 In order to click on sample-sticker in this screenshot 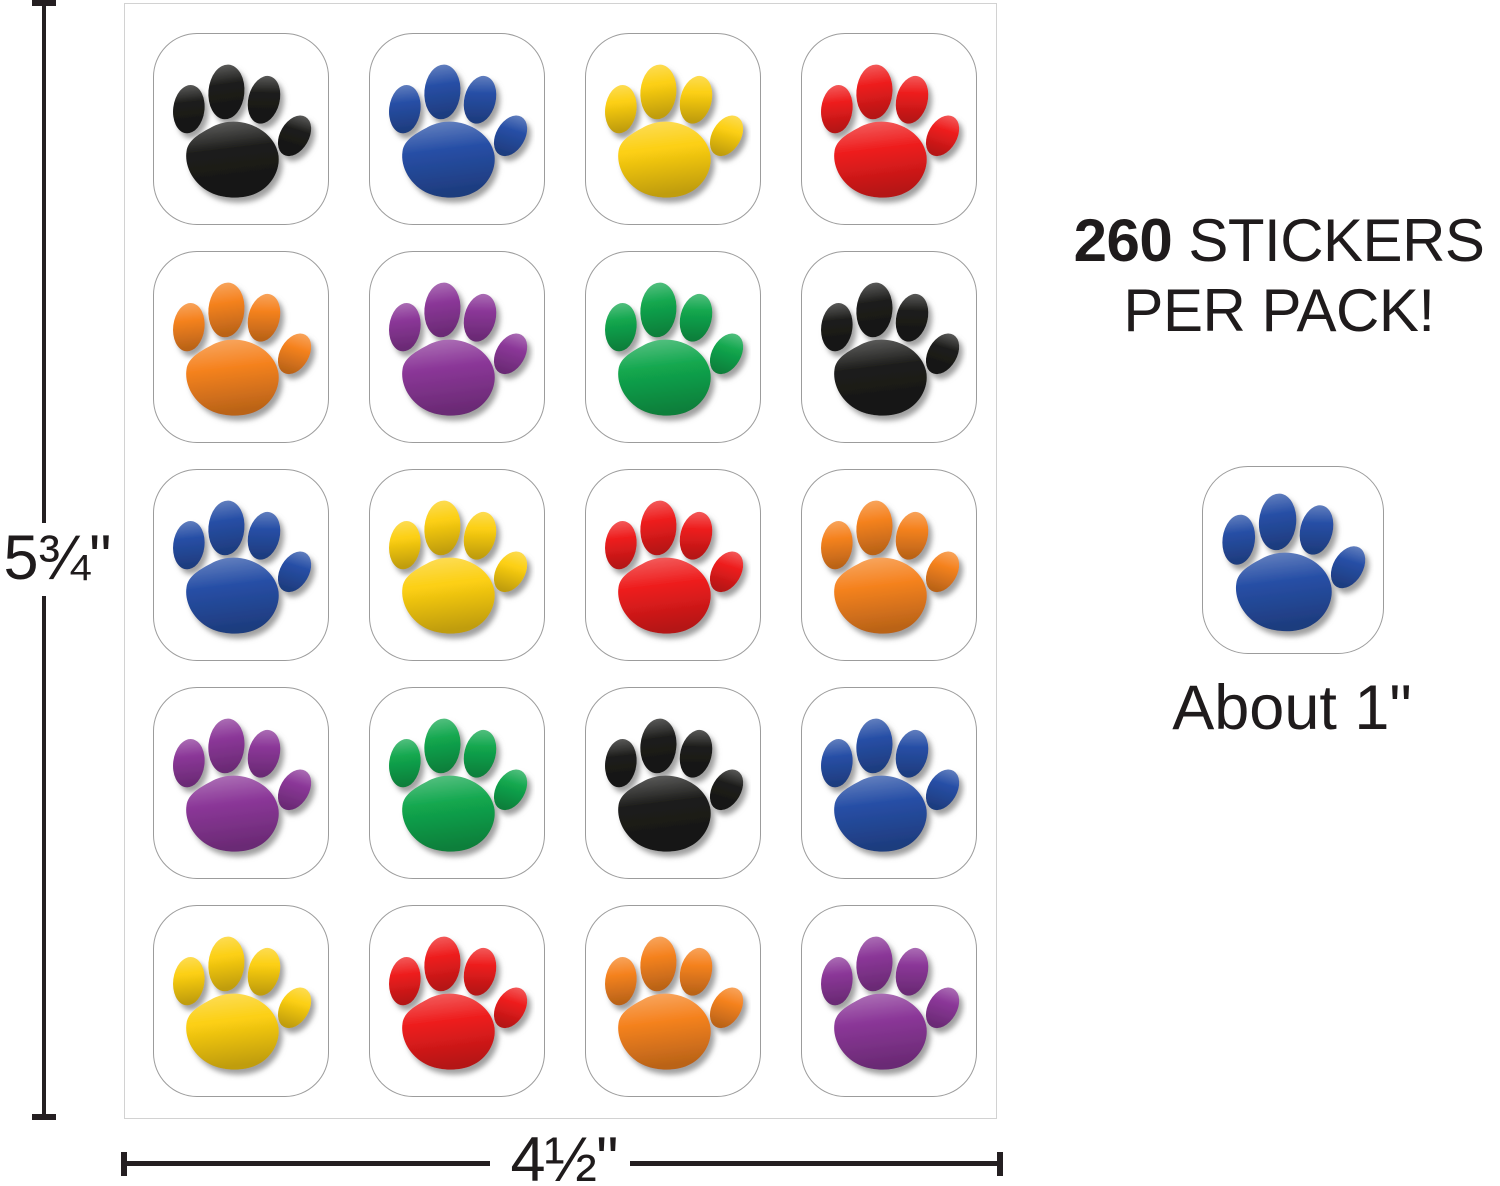, I will do `click(1293, 560)`.